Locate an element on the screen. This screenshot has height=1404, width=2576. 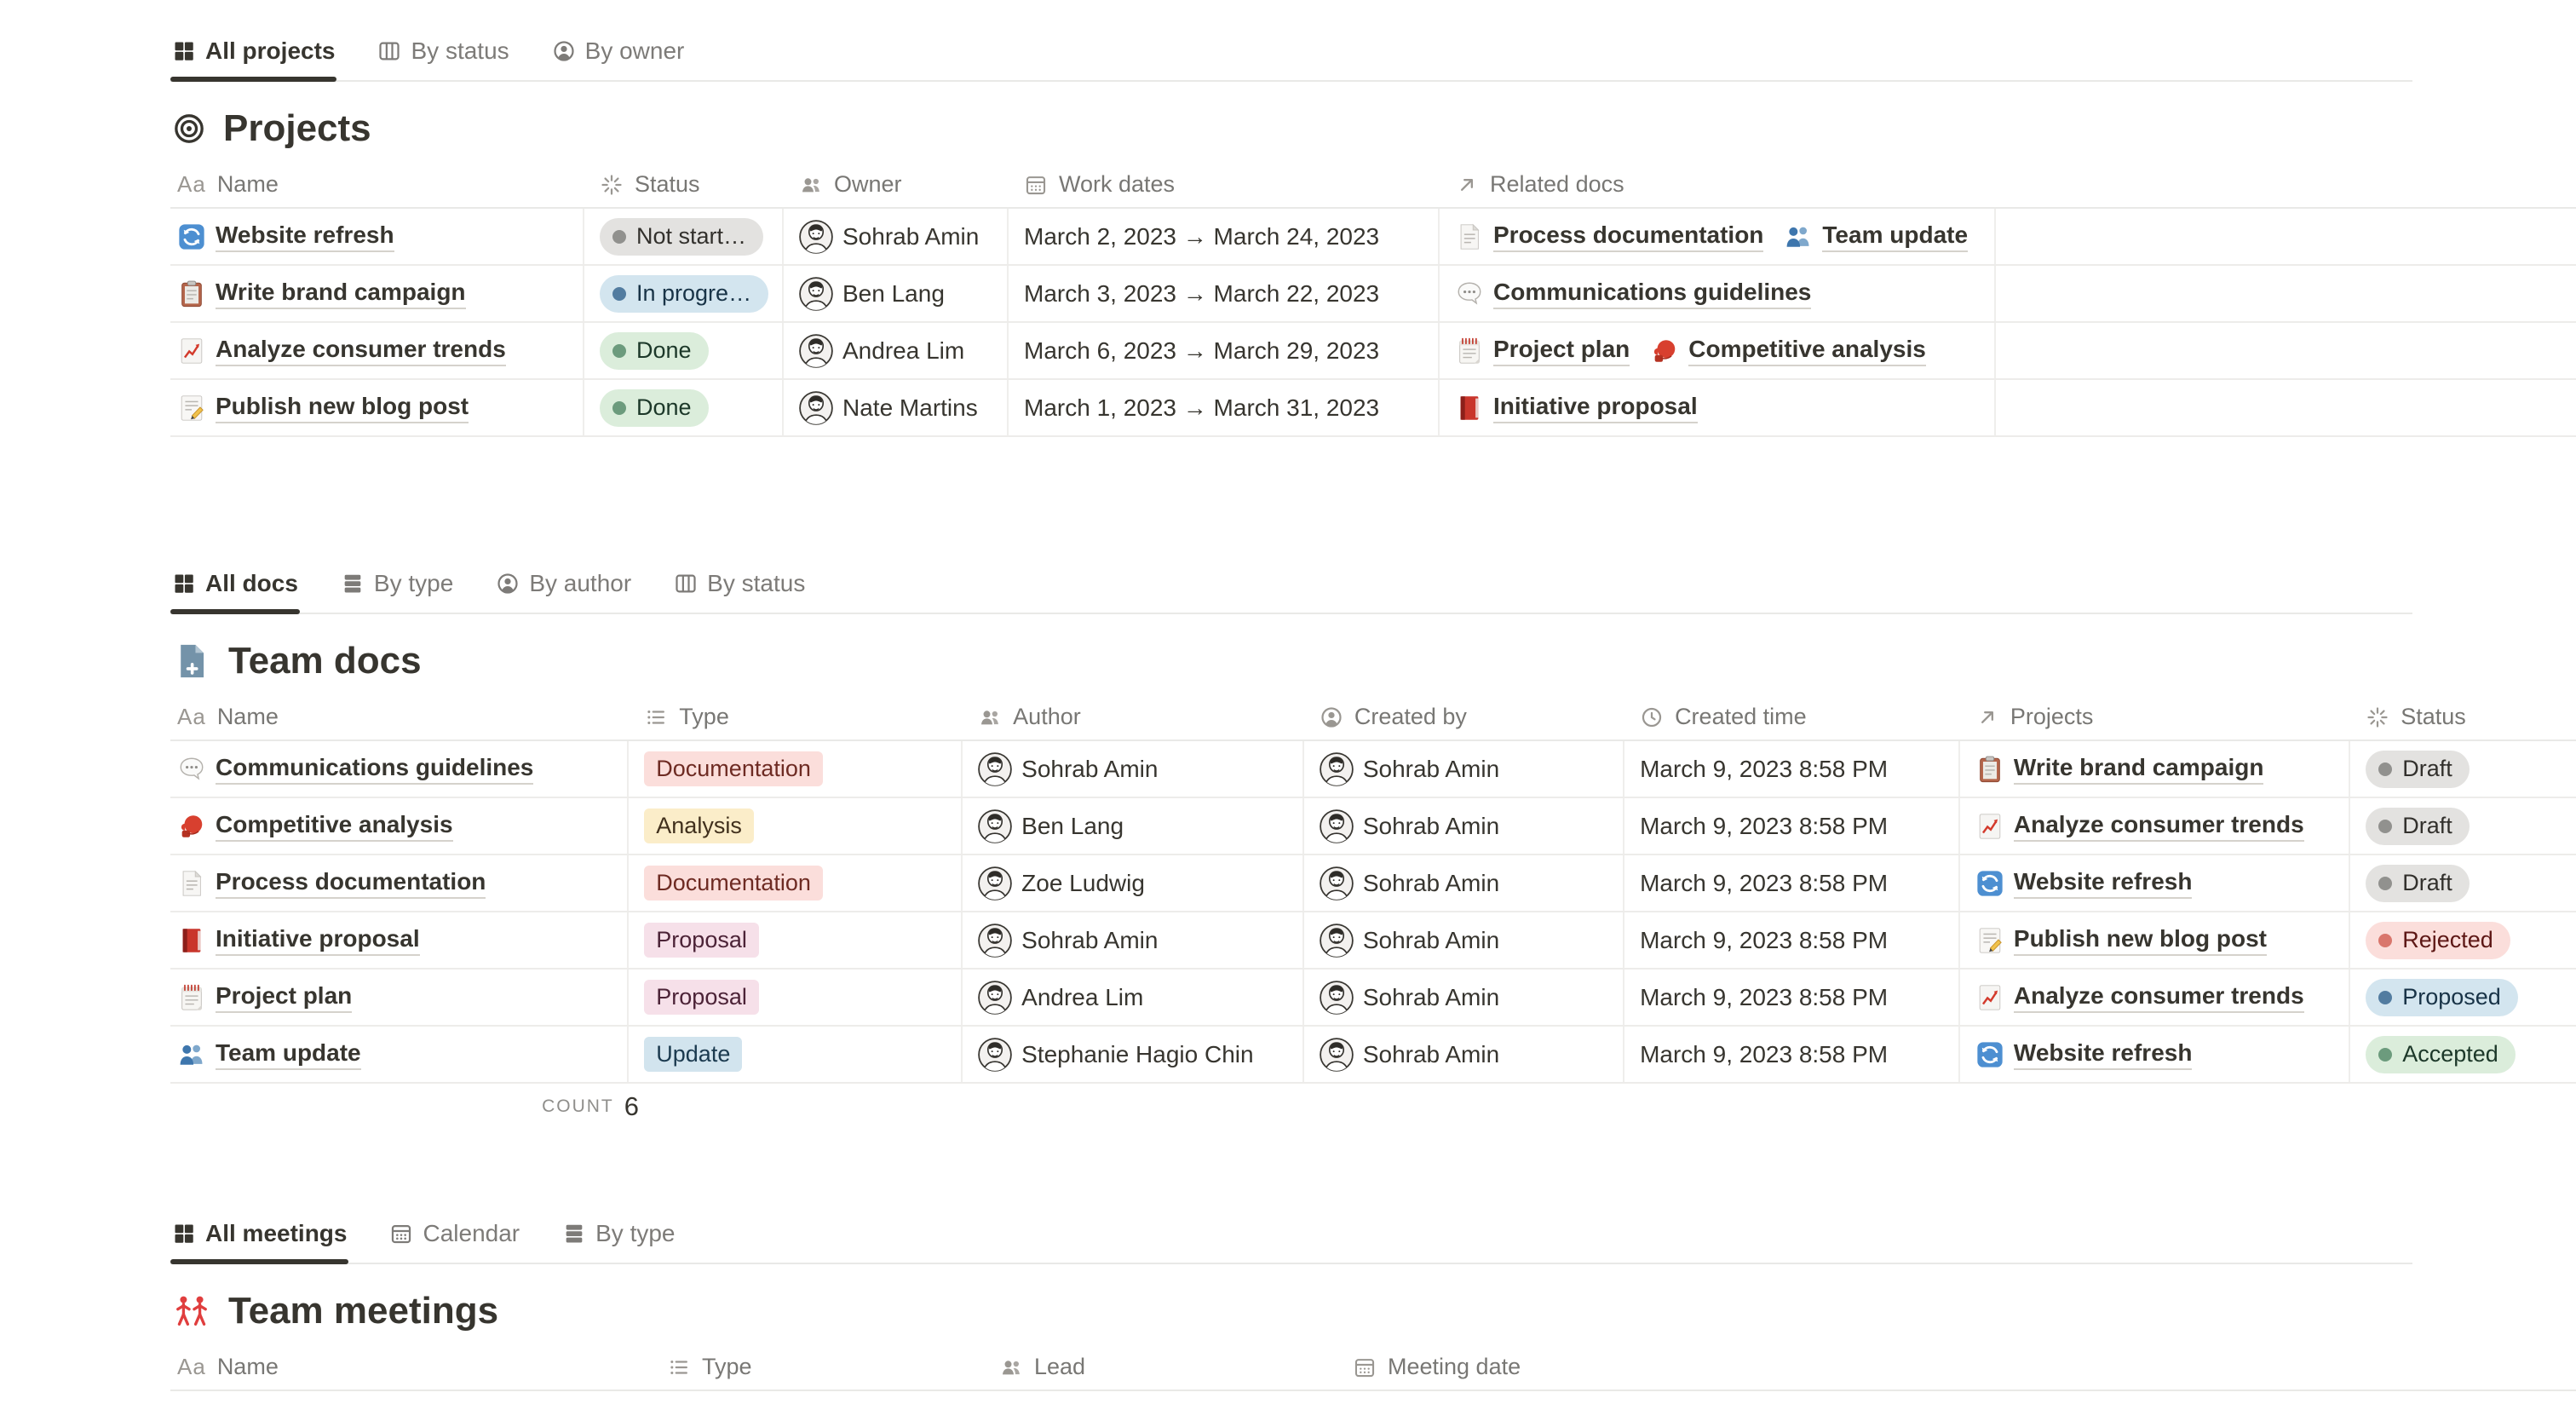
relation-link: Initiative proposal is located at coordinates (1577, 408).